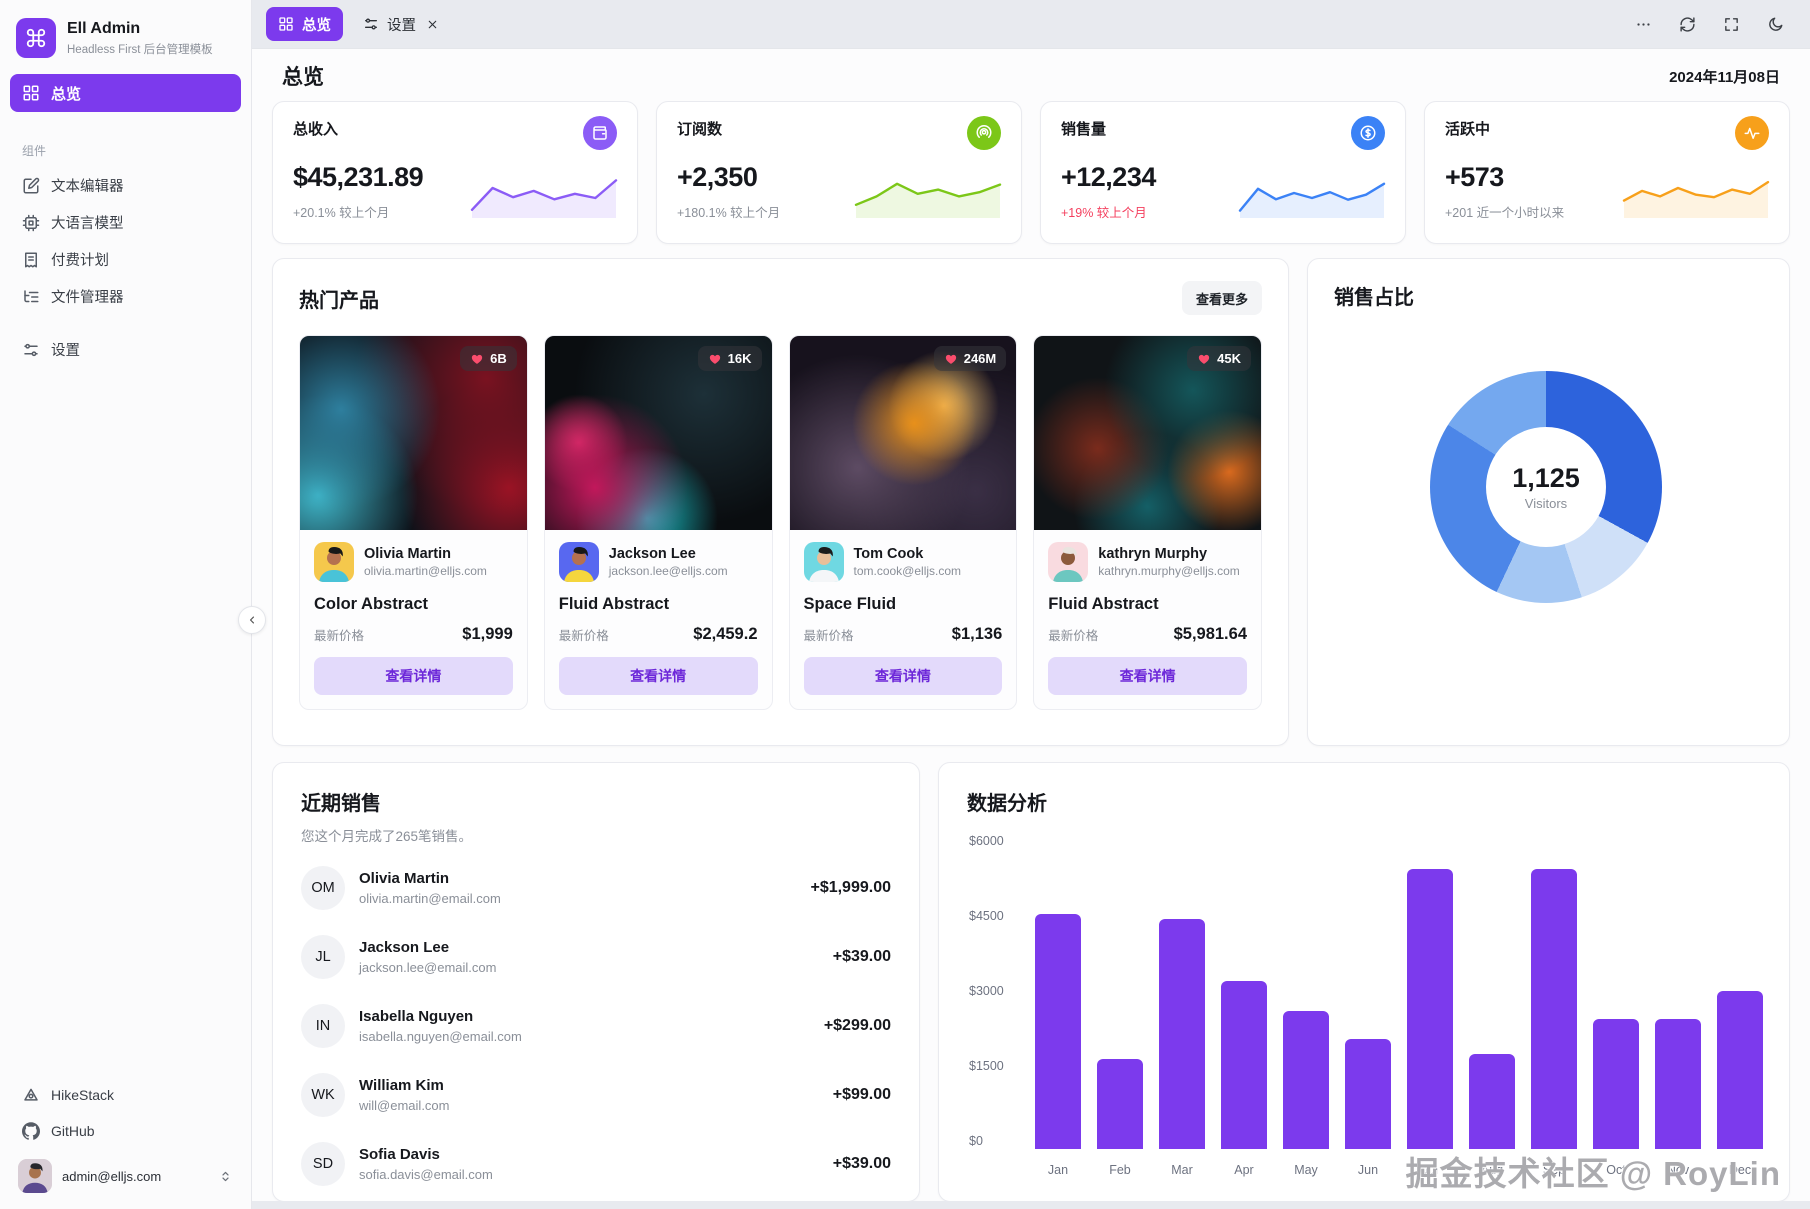 This screenshot has height=1209, width=1810. I want to click on sidebar-item-file-manager: 文件管理器, so click(125, 296).